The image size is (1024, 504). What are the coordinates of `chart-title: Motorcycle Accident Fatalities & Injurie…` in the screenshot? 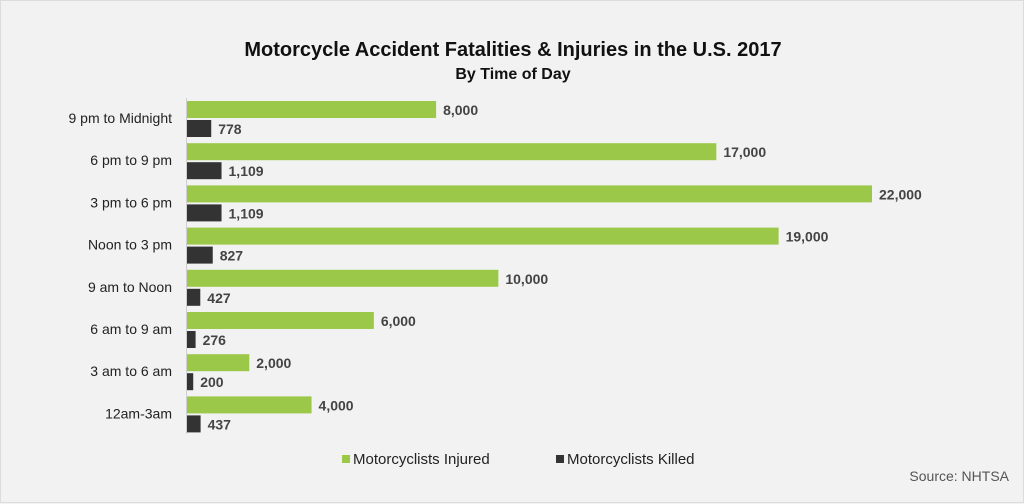 It's located at (512, 50).